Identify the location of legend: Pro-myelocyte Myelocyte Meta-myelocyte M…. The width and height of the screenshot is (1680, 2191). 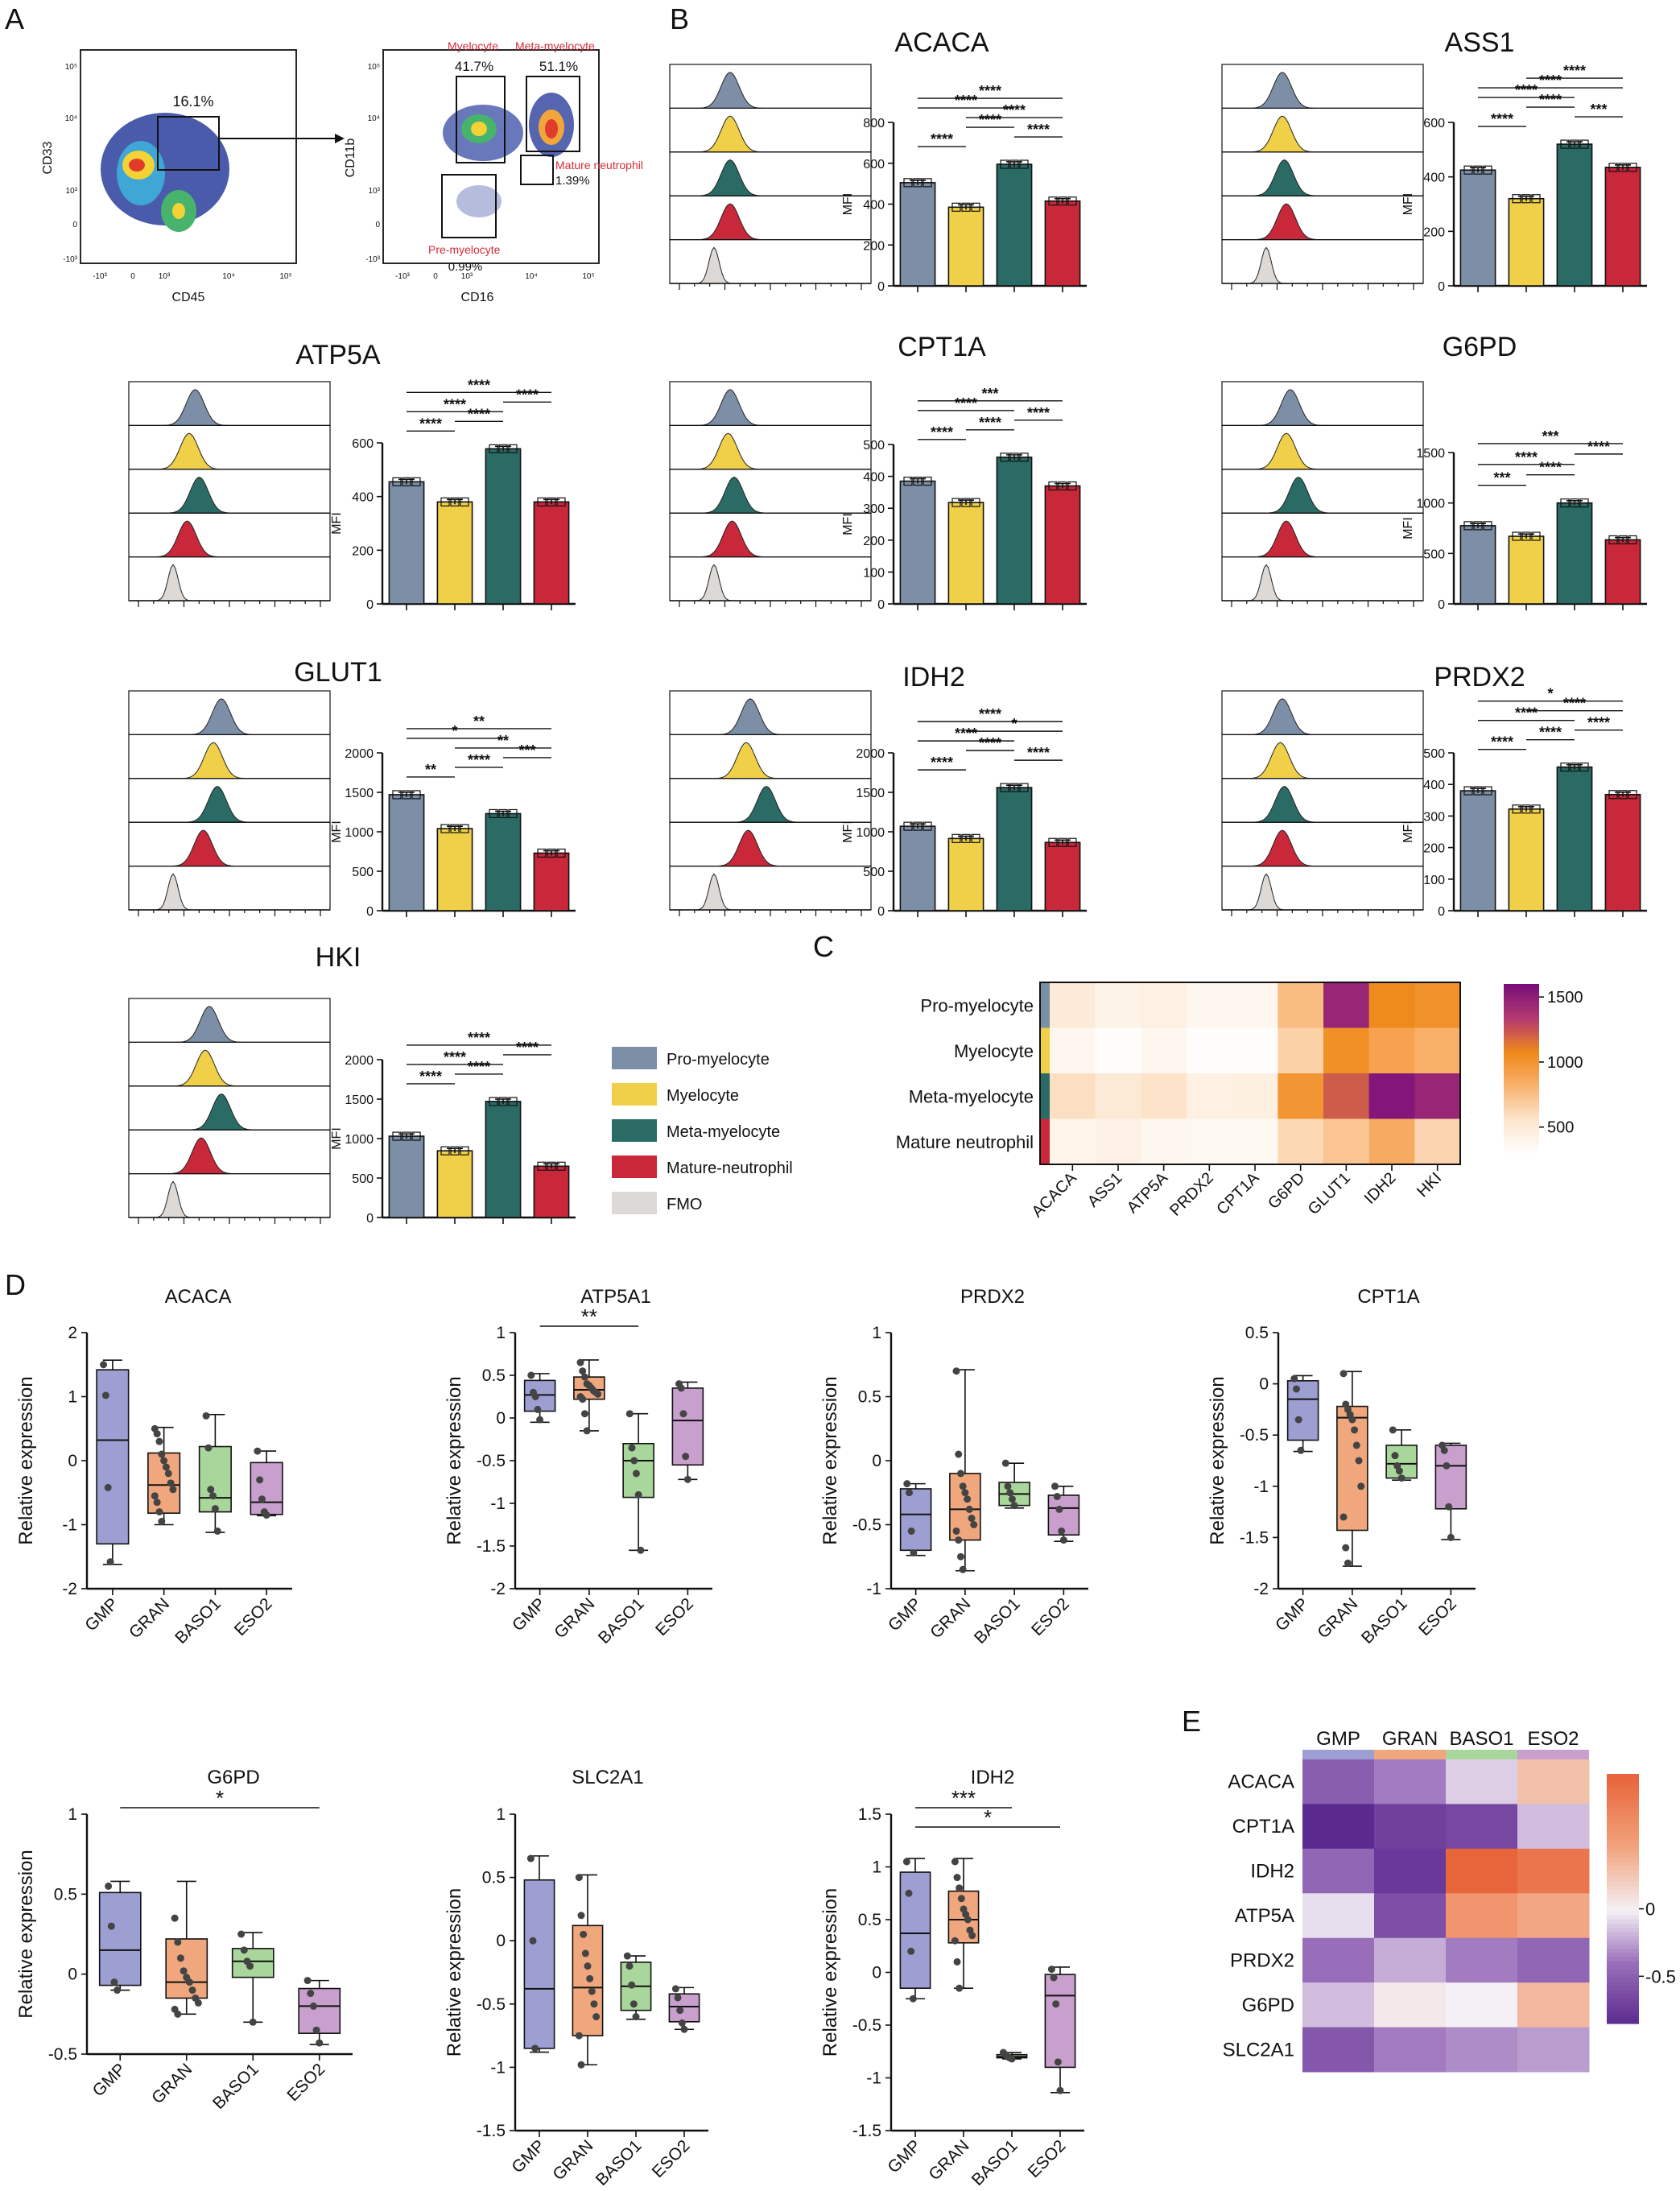
(702, 1130).